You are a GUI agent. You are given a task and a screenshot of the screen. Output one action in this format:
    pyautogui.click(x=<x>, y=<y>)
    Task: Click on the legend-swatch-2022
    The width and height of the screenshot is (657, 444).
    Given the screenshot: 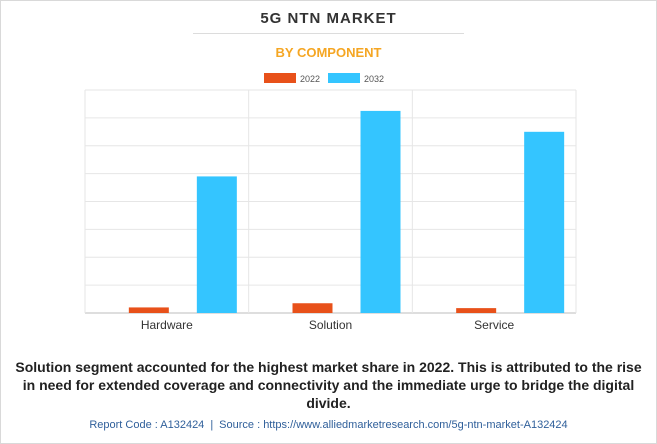 What is the action you would take?
    pyautogui.click(x=280, y=78)
    